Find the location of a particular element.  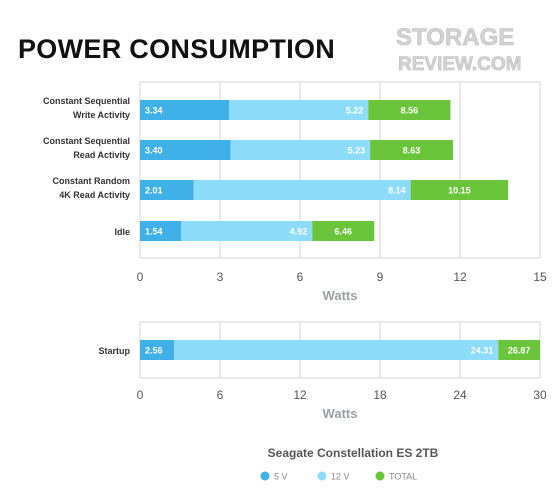

bar-label-5v: 3.40 is located at coordinates (154, 151).